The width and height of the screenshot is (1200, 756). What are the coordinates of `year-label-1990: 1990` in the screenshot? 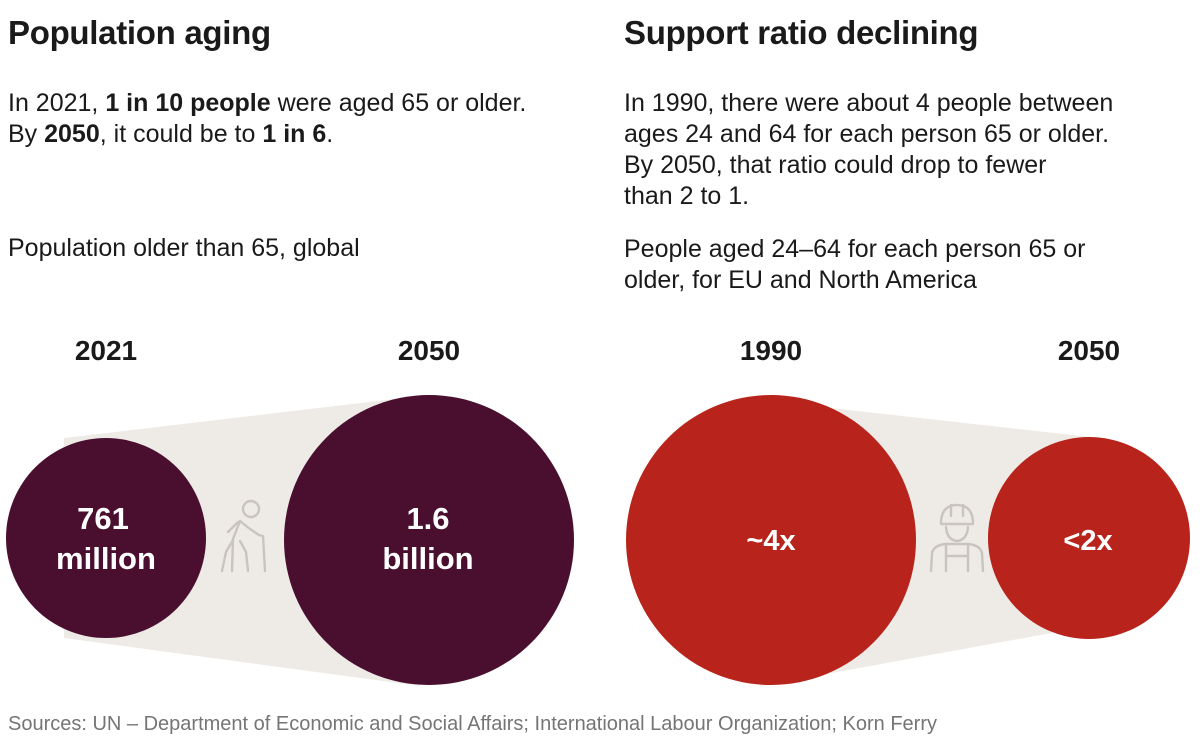 It's located at (771, 350).